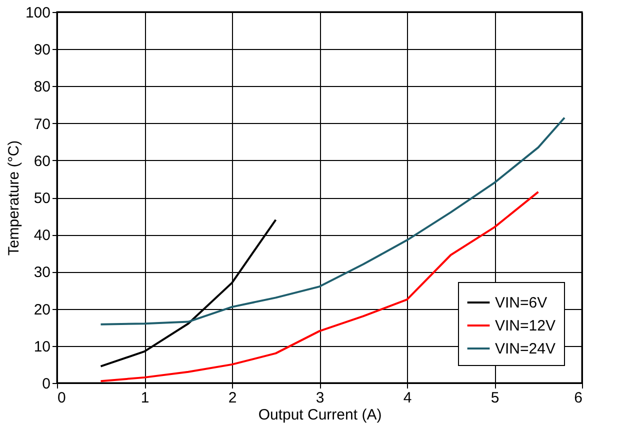 This screenshot has height=446, width=620. I want to click on y-tick-label: 20, so click(42, 309).